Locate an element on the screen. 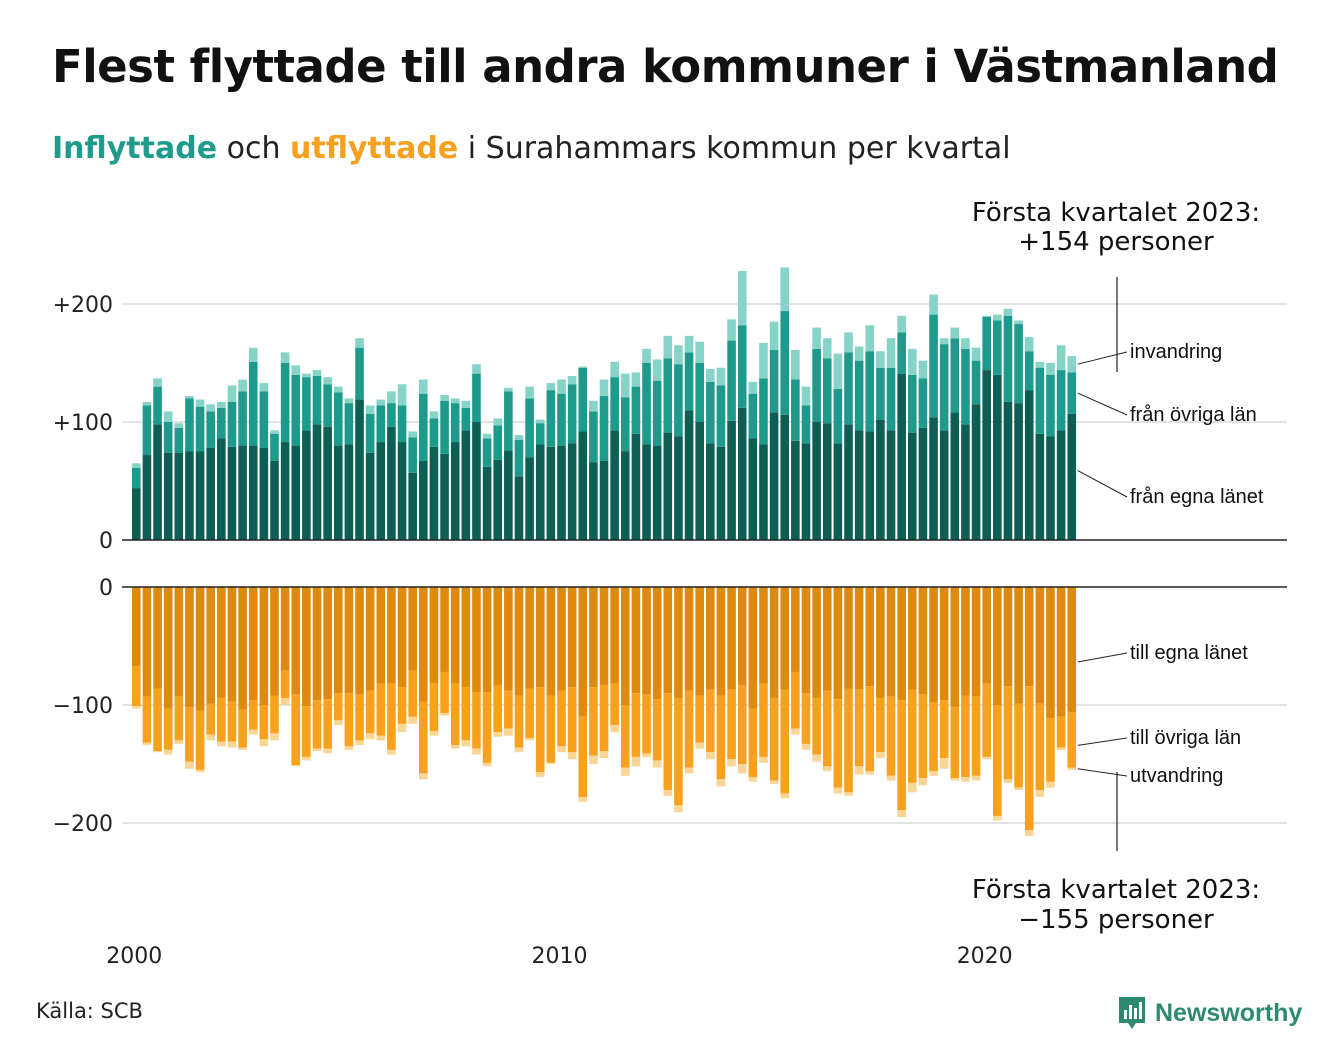 The image size is (1340, 1060). y-tick-label-bottom: 0 is located at coordinates (106, 588).